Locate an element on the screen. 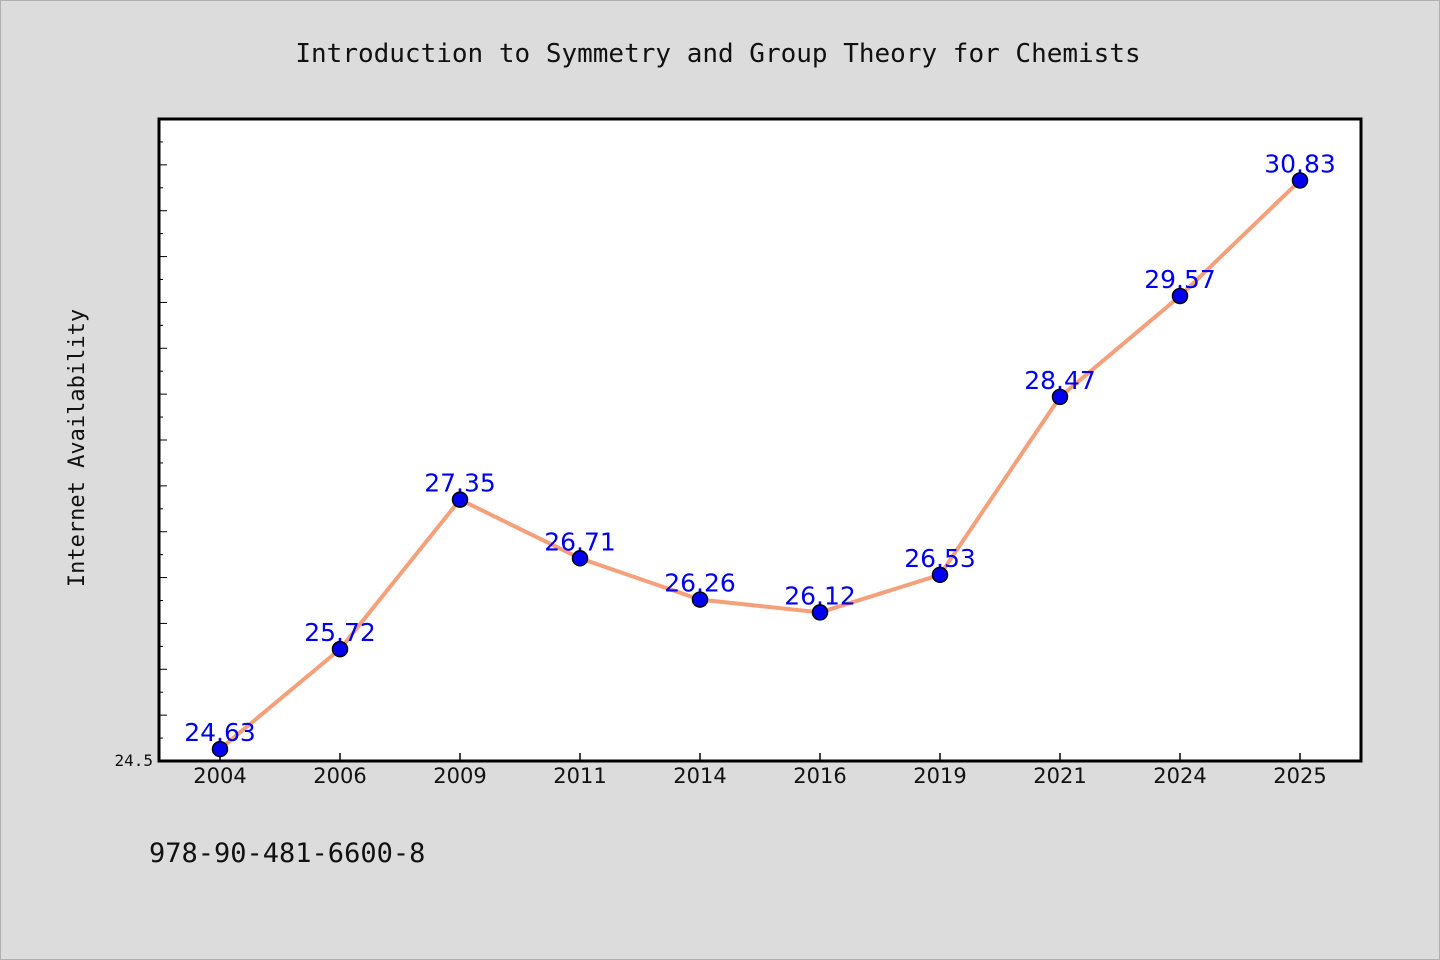 Image resolution: width=1440 pixels, height=960 pixels. y-axis-label: Internet Availability is located at coordinates (77, 448).